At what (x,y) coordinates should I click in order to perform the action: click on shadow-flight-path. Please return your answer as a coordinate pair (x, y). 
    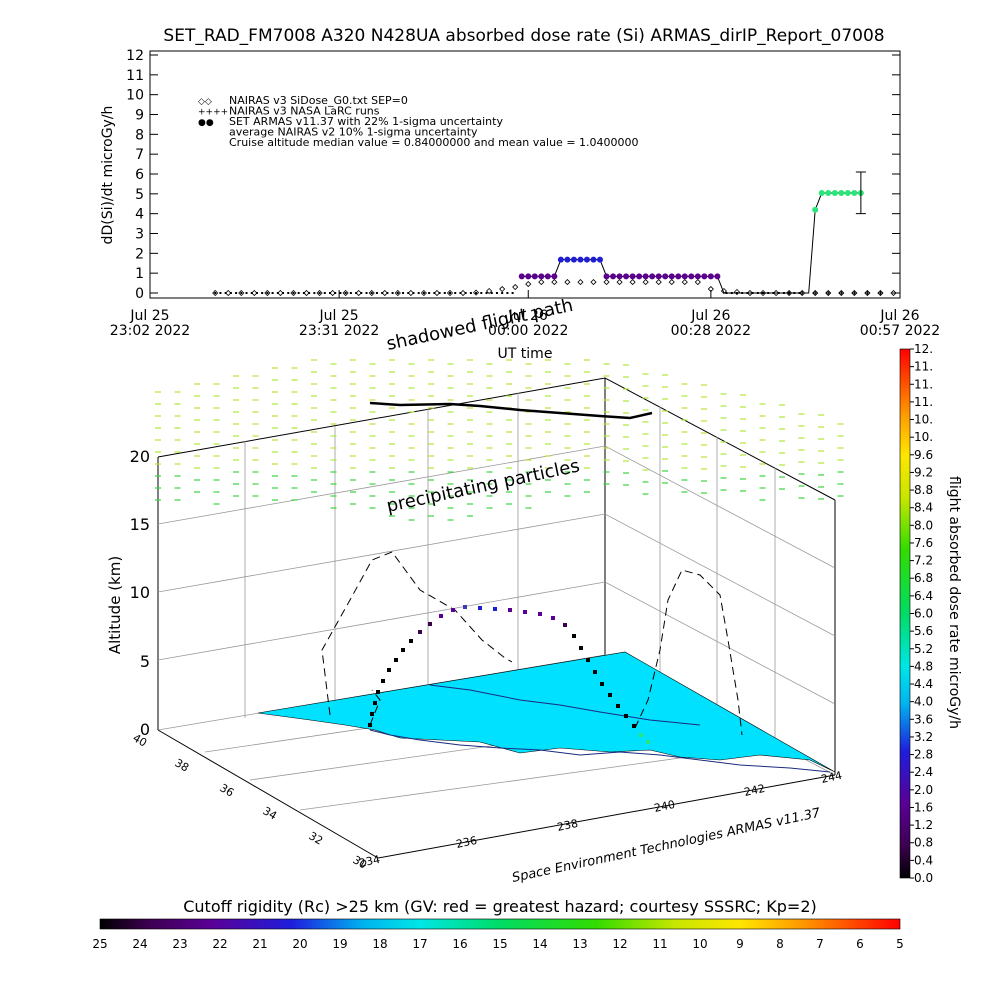
    Looking at the image, I should click on (511, 410).